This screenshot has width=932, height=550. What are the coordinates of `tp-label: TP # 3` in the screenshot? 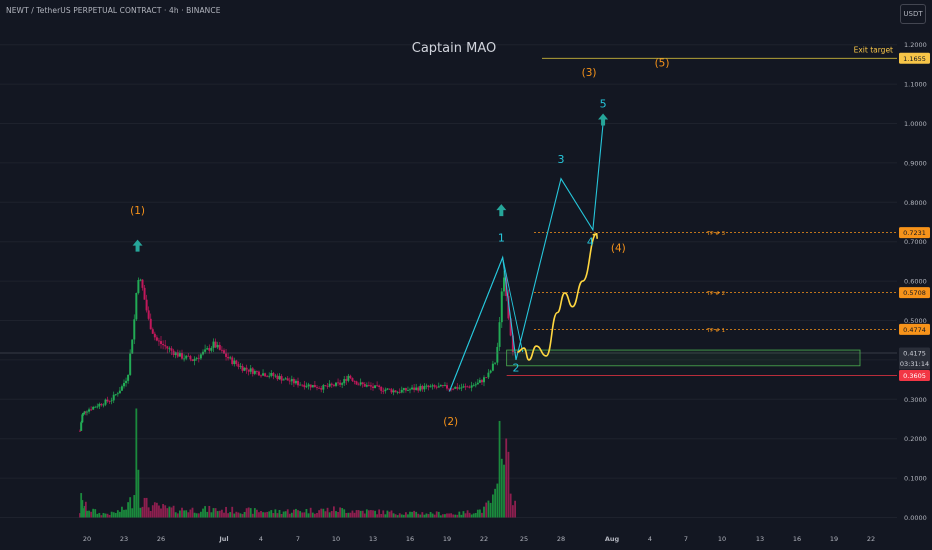 It's located at (716, 234).